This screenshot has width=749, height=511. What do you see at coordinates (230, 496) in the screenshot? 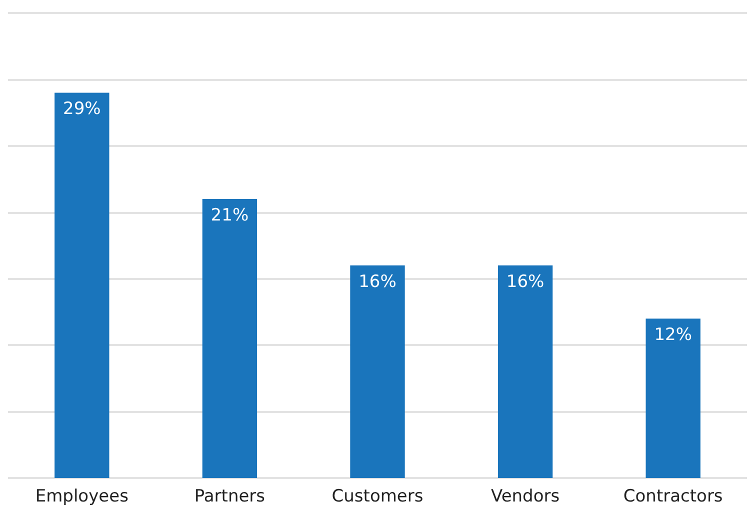
I see `x-tick-label: Partners` at bounding box center [230, 496].